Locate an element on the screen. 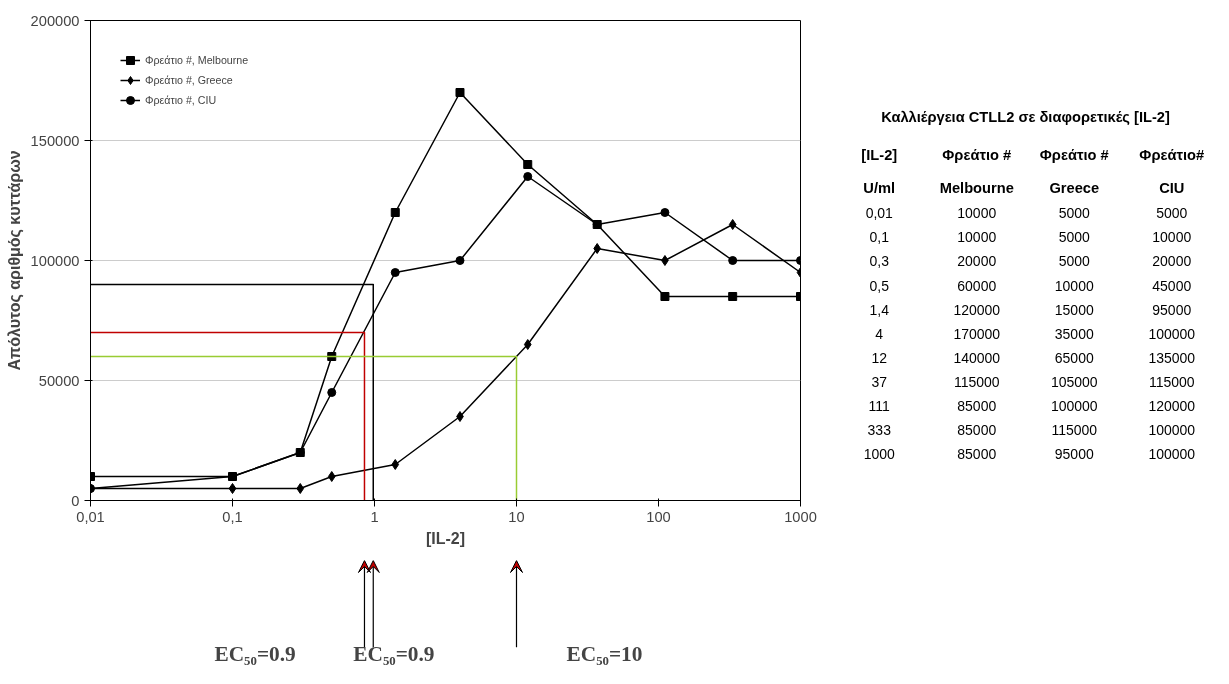 Image resolution: width=1229 pixels, height=684 pixels. x-axis-title: [IL-2] is located at coordinates (445, 538).